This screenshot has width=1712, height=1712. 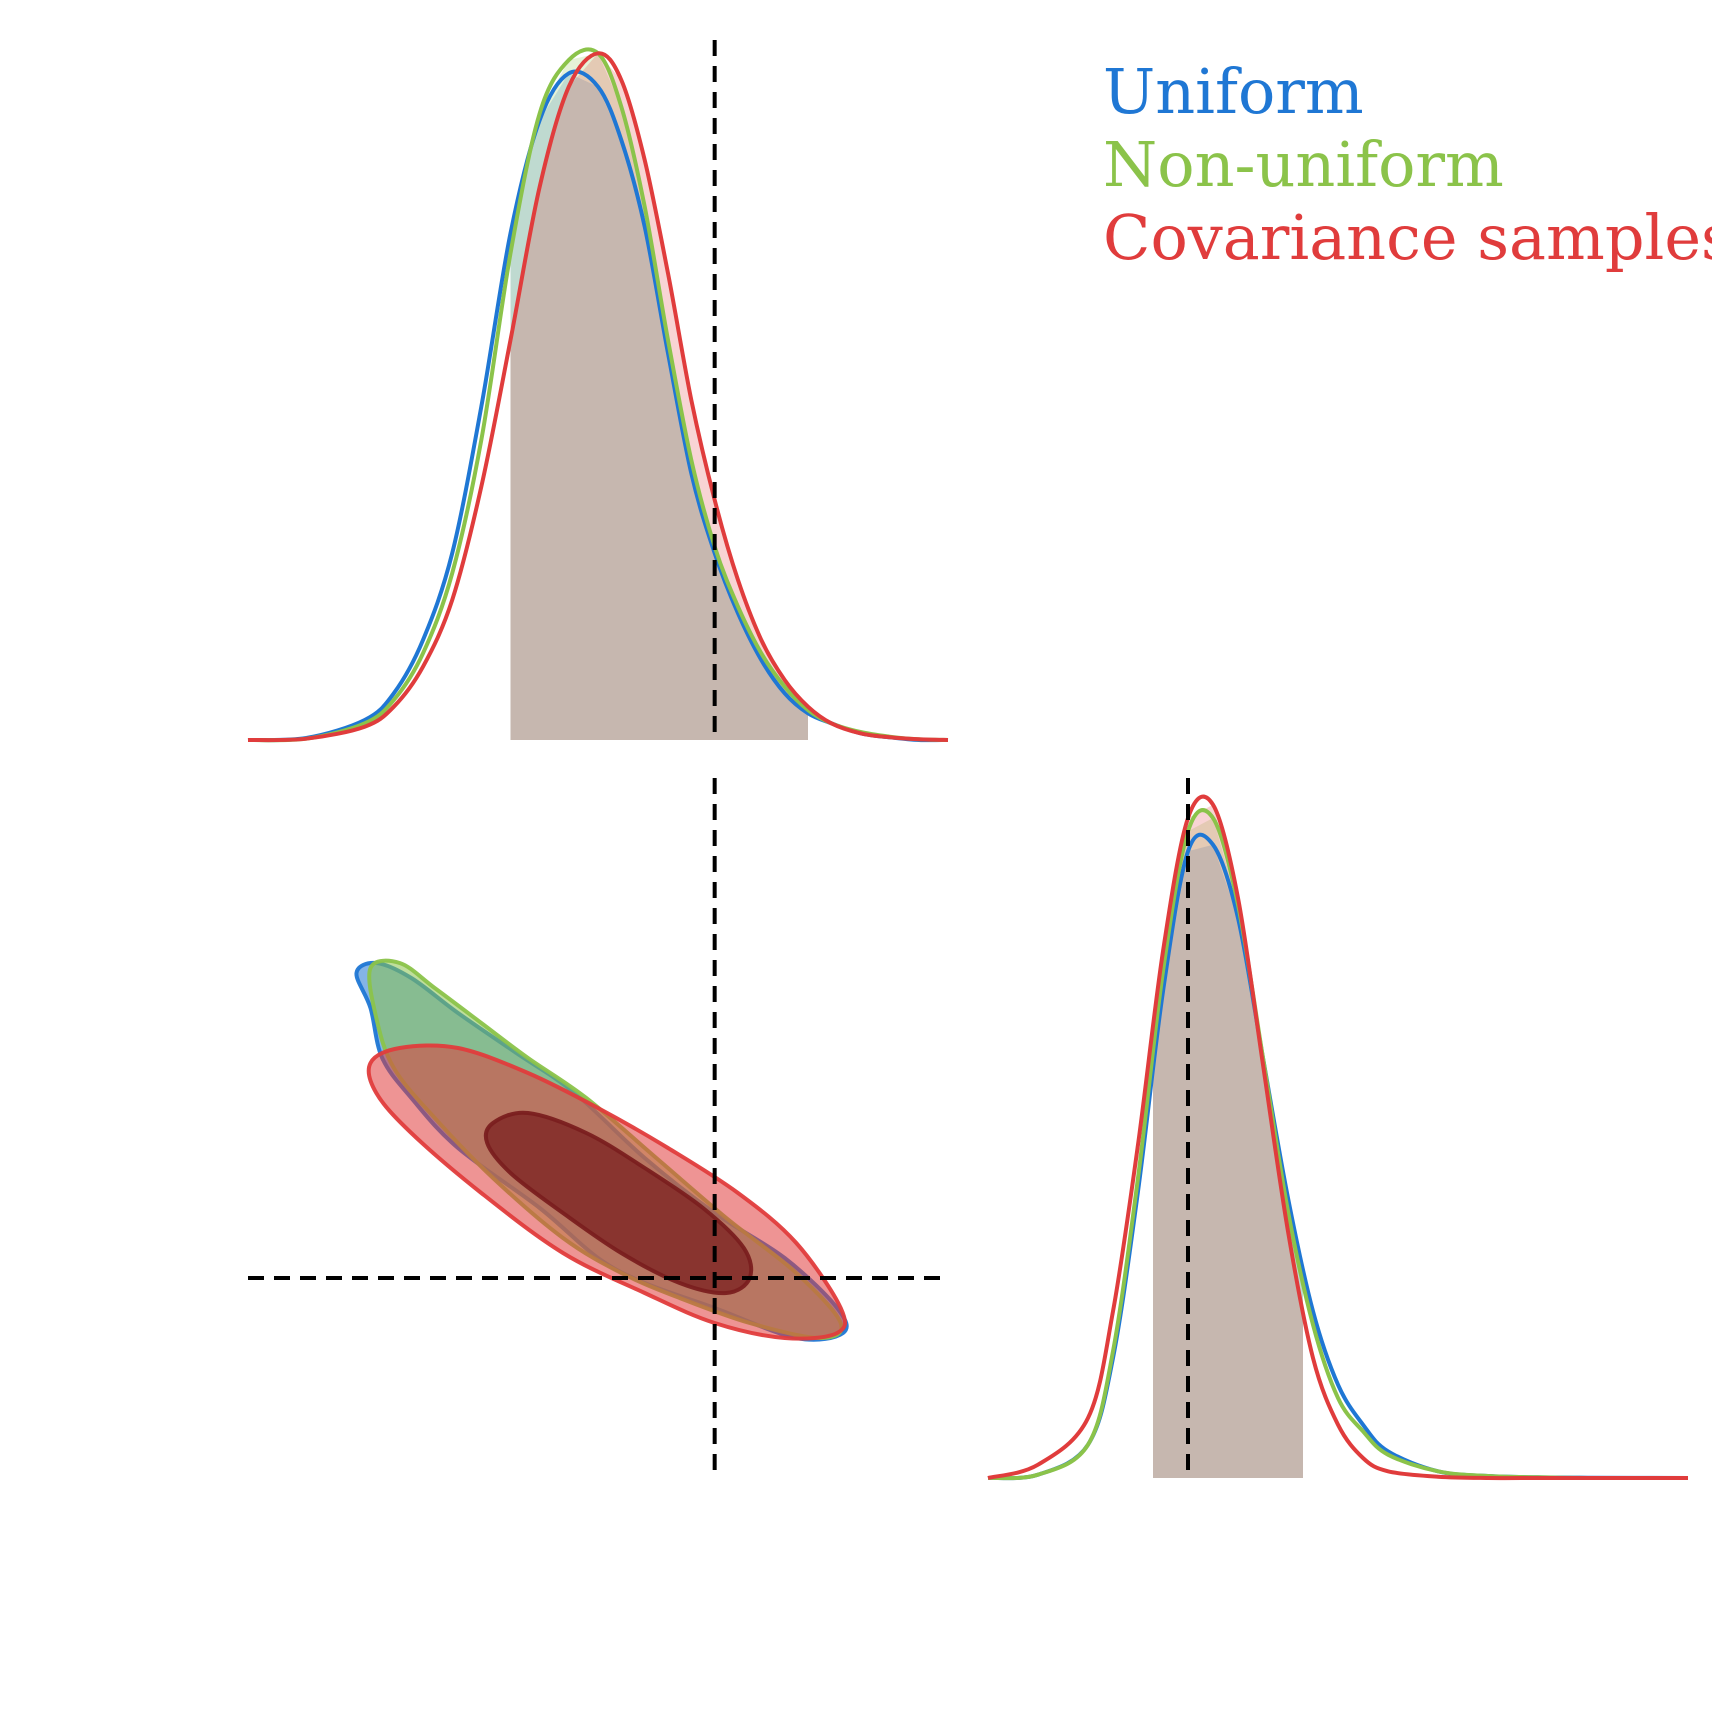 I want to click on marginal-p2-ci-fill-covariance-samples, so click(x=1228, y=1141).